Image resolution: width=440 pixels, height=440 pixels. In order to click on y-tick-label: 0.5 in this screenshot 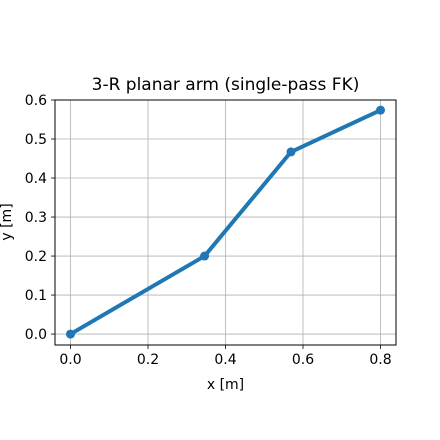, I will do `click(36, 140)`.